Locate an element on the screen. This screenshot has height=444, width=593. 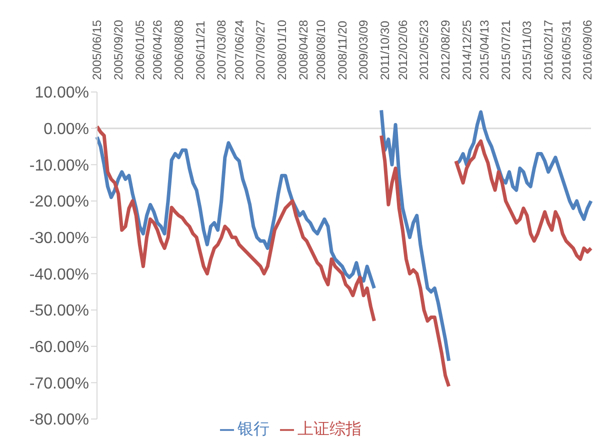
x-tick-label: 2016/05/31 is located at coordinates (566, 50).